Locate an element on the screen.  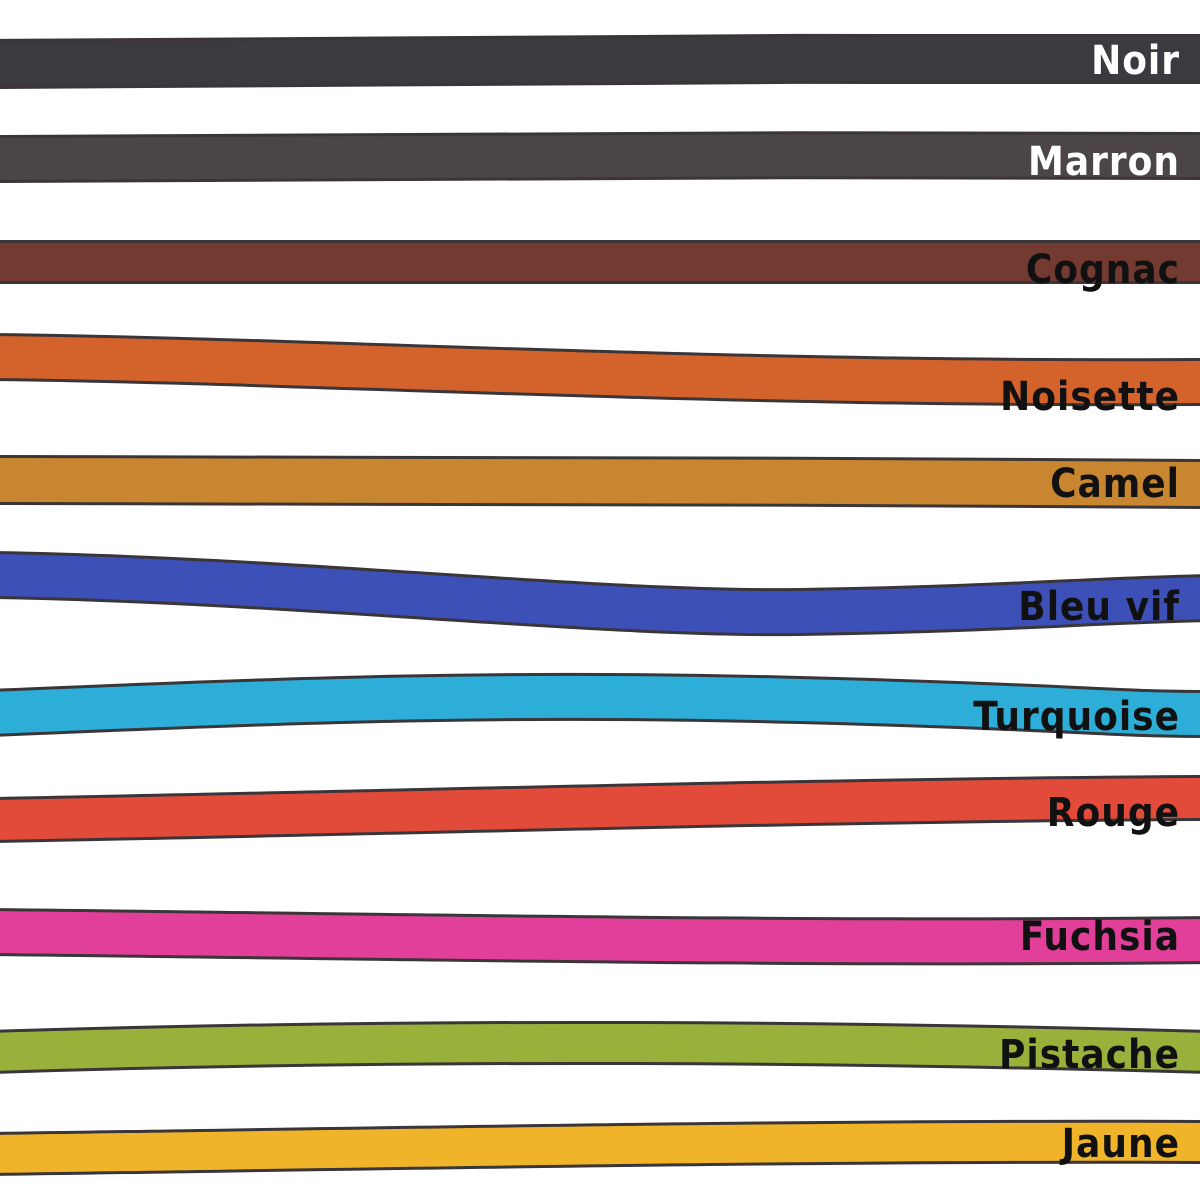
color-label: Fuchsia is located at coordinates (1100, 937).